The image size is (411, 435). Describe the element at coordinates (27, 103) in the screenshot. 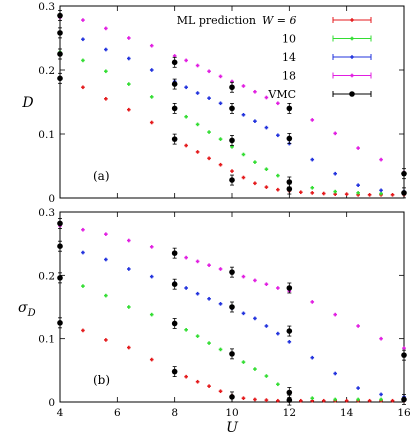

I see `y-axis-label: D` at that location.